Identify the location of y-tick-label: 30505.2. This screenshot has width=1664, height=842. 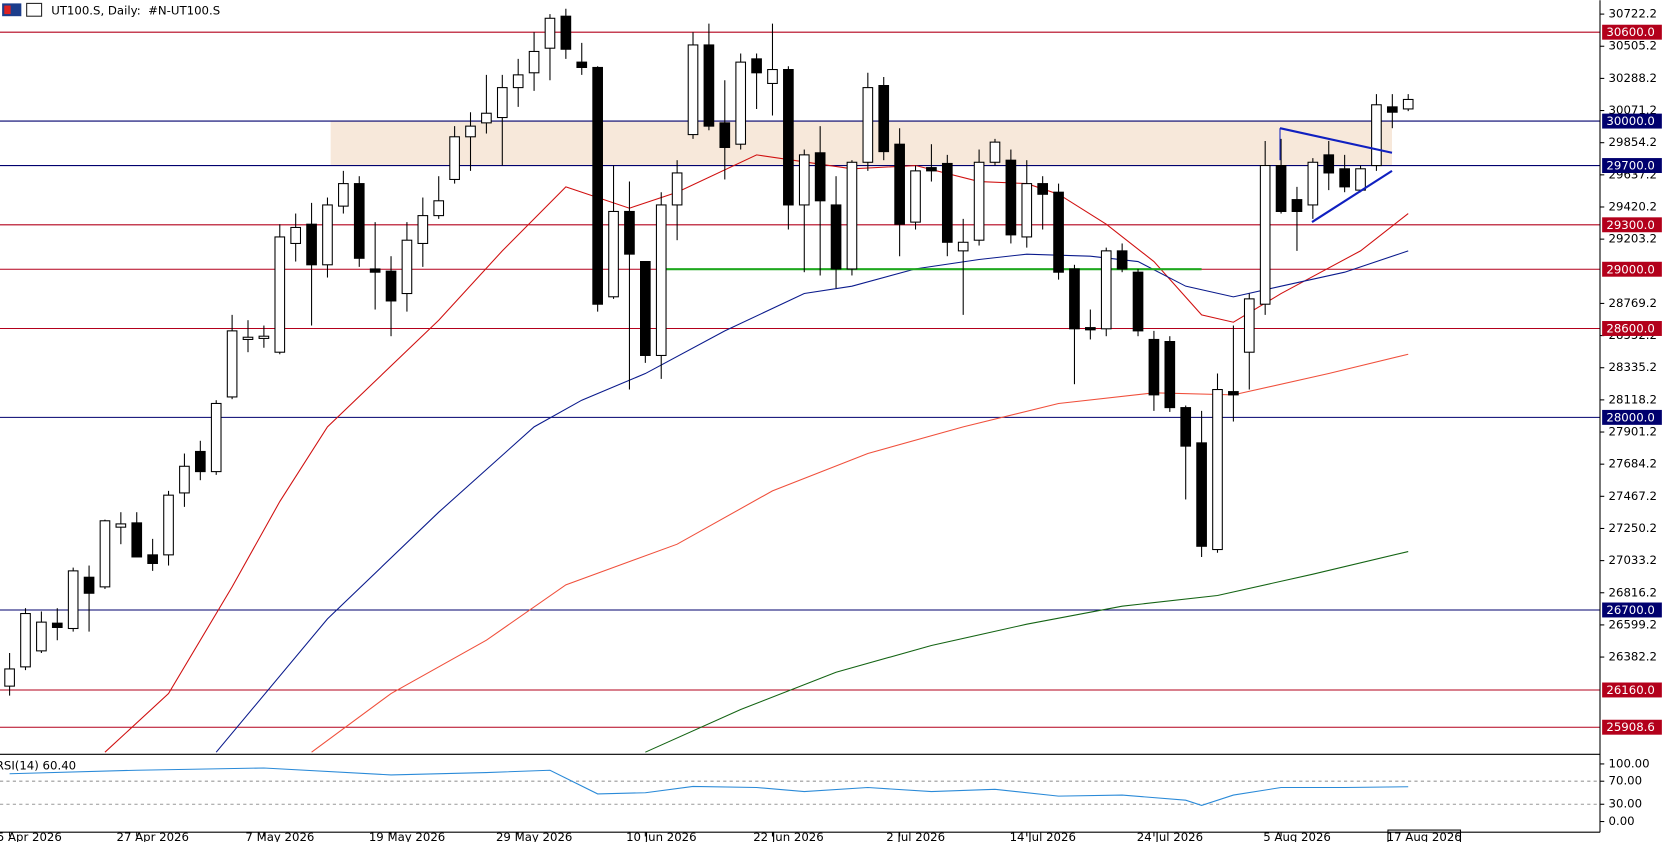
(1633, 46).